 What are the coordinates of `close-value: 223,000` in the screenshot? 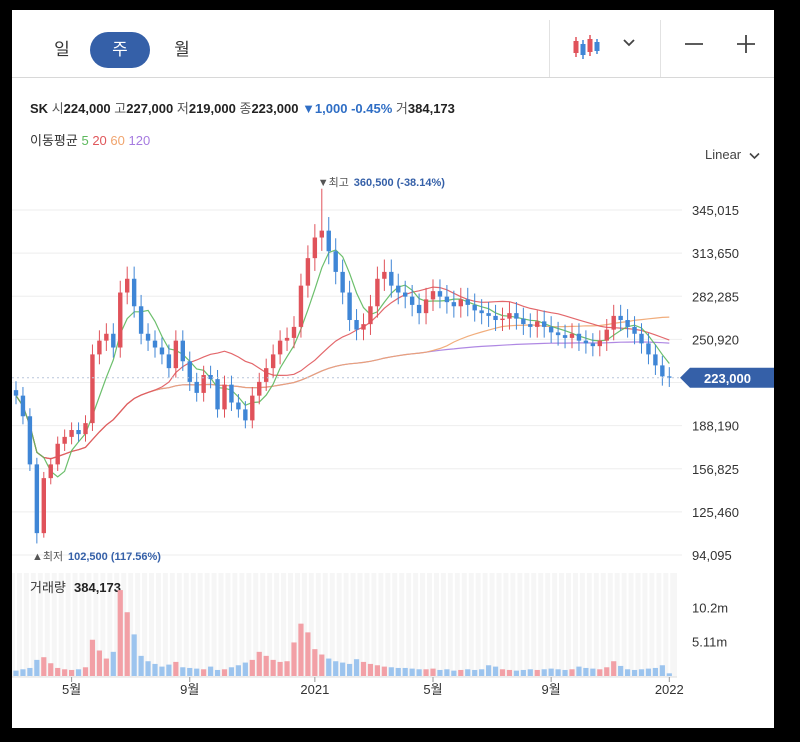 It's located at (275, 108).